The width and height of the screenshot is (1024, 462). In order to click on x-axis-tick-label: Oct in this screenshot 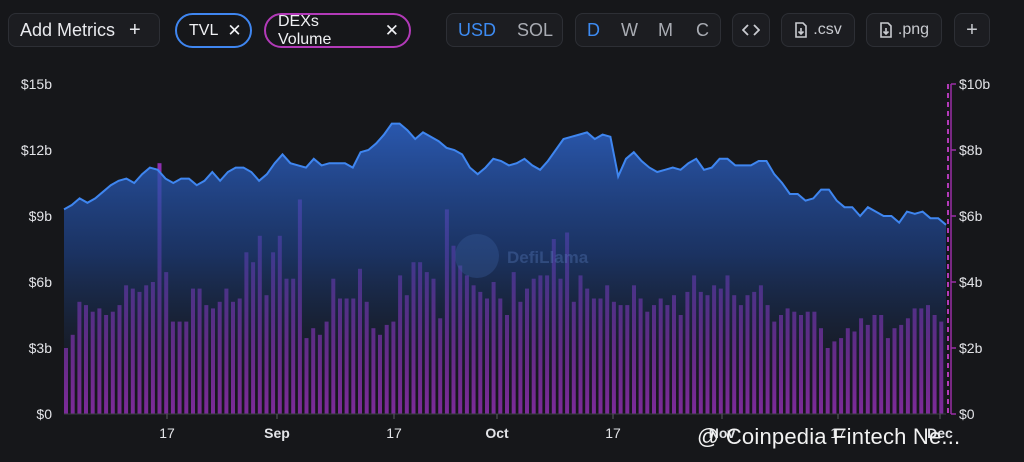, I will do `click(497, 433)`.